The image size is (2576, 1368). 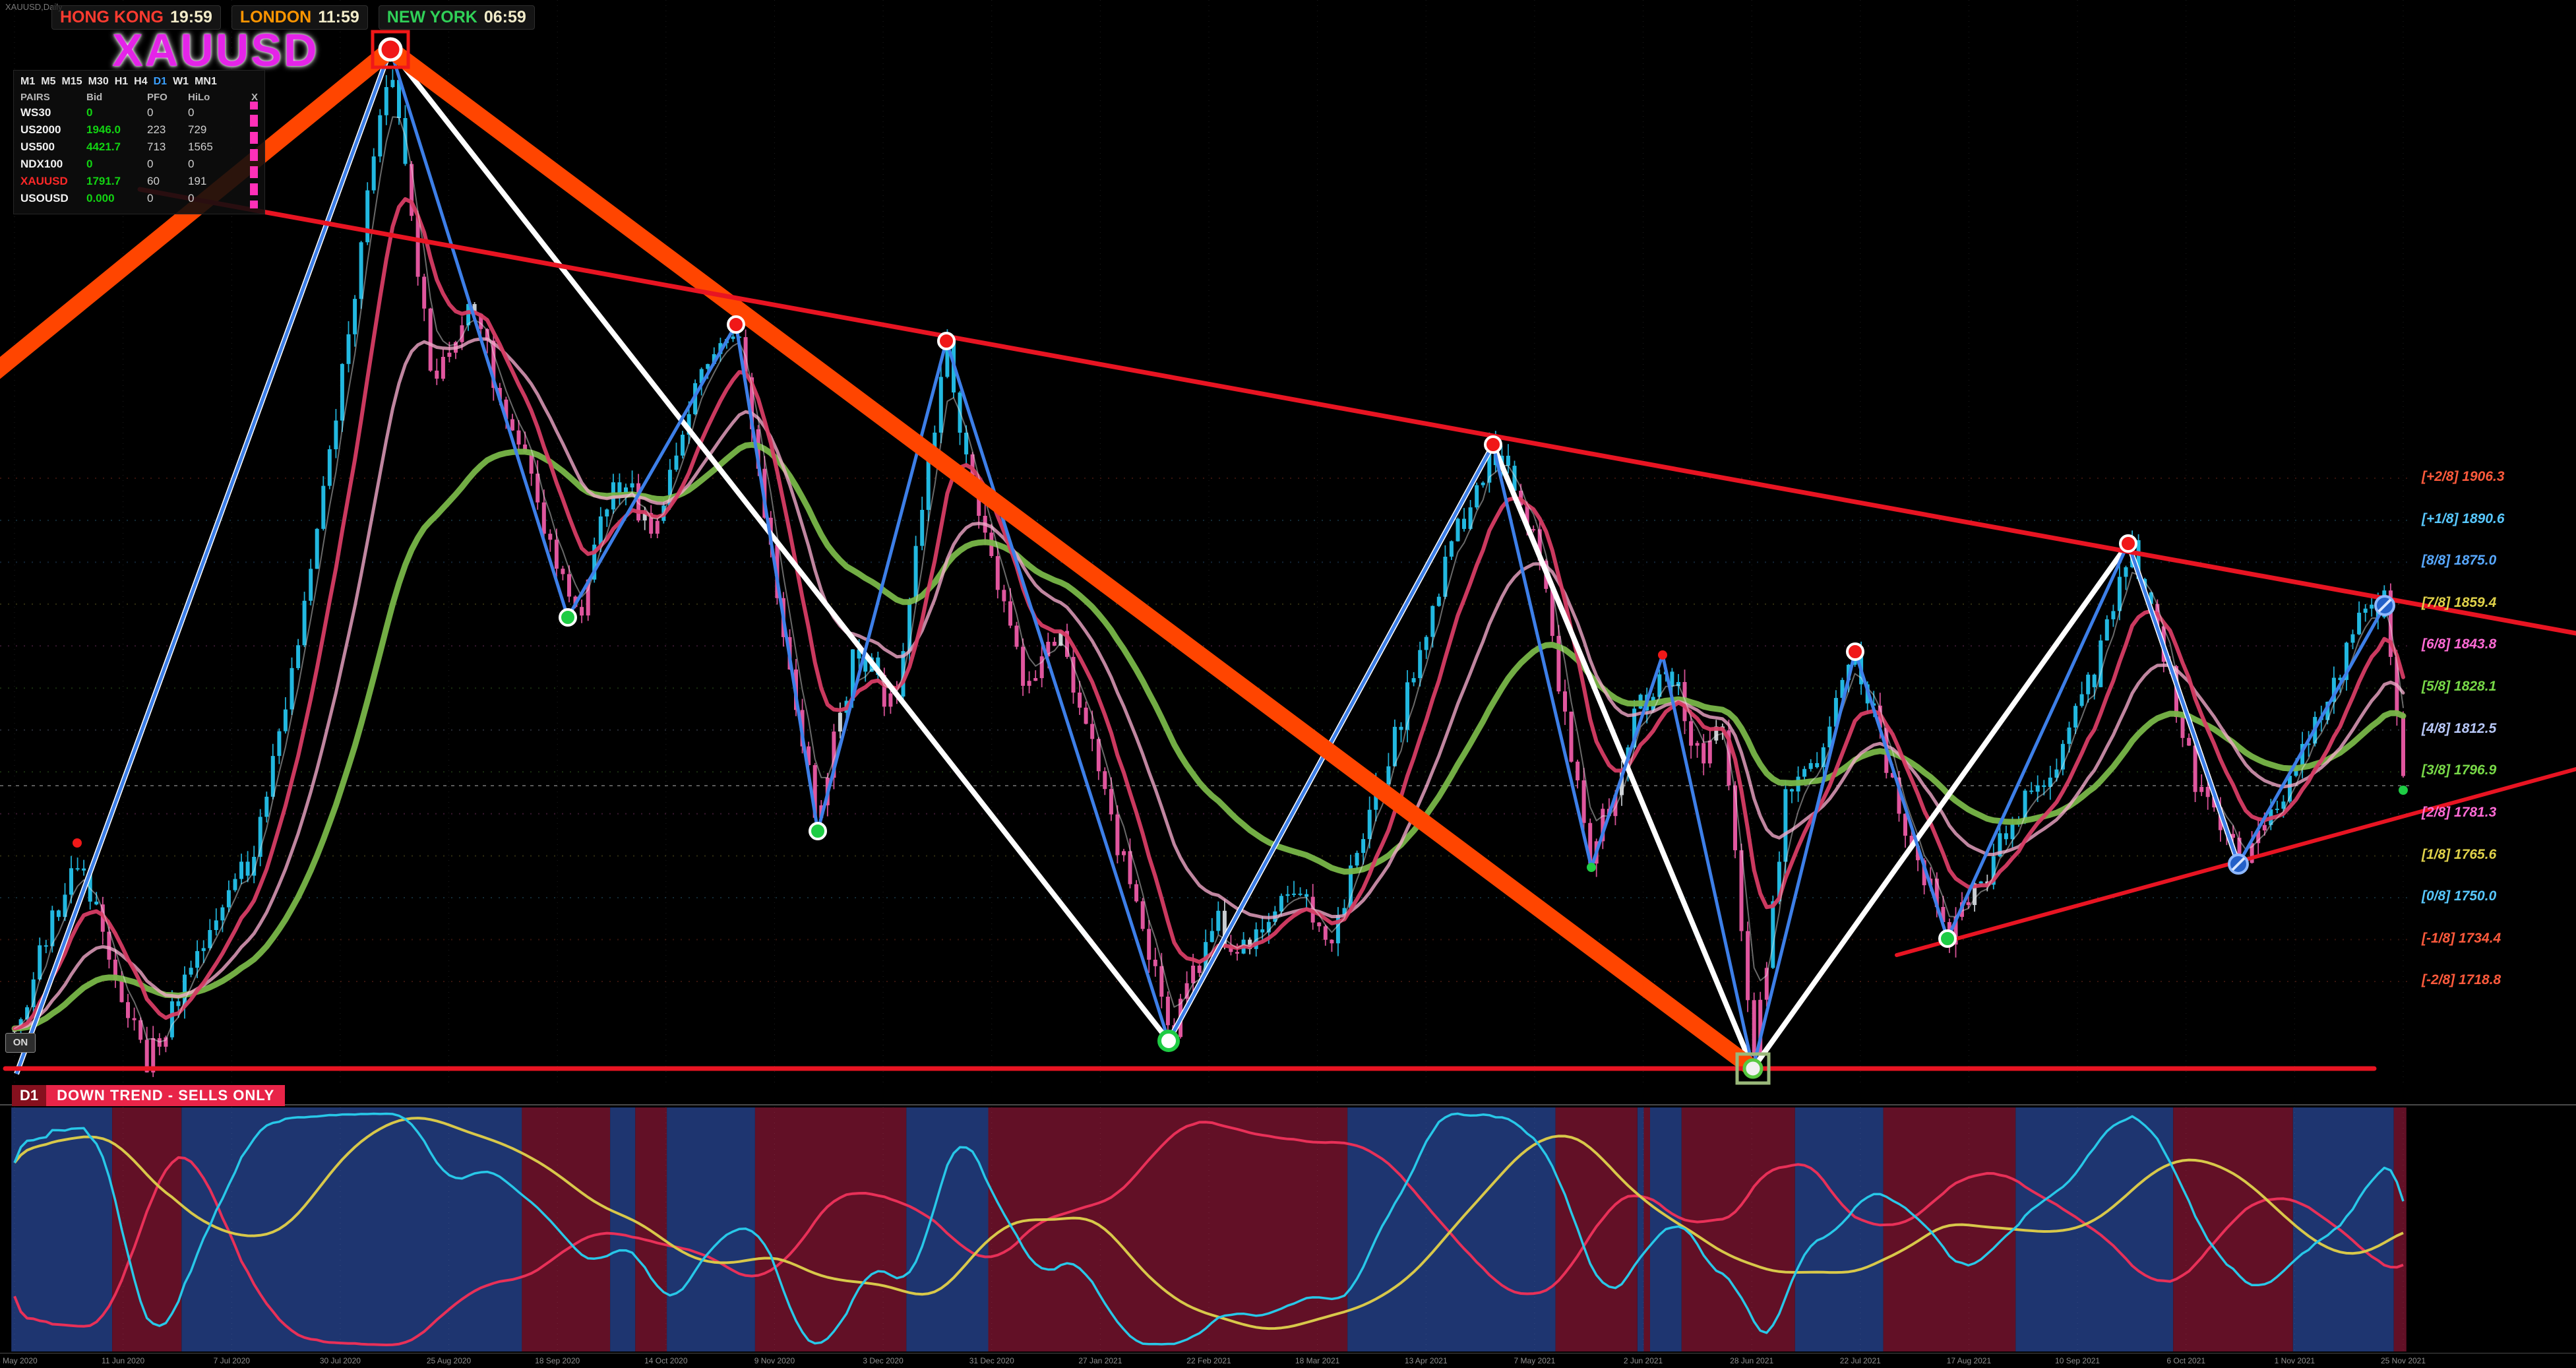 What do you see at coordinates (1535, 1360) in the screenshot?
I see `date-label: 7 May 2021` at bounding box center [1535, 1360].